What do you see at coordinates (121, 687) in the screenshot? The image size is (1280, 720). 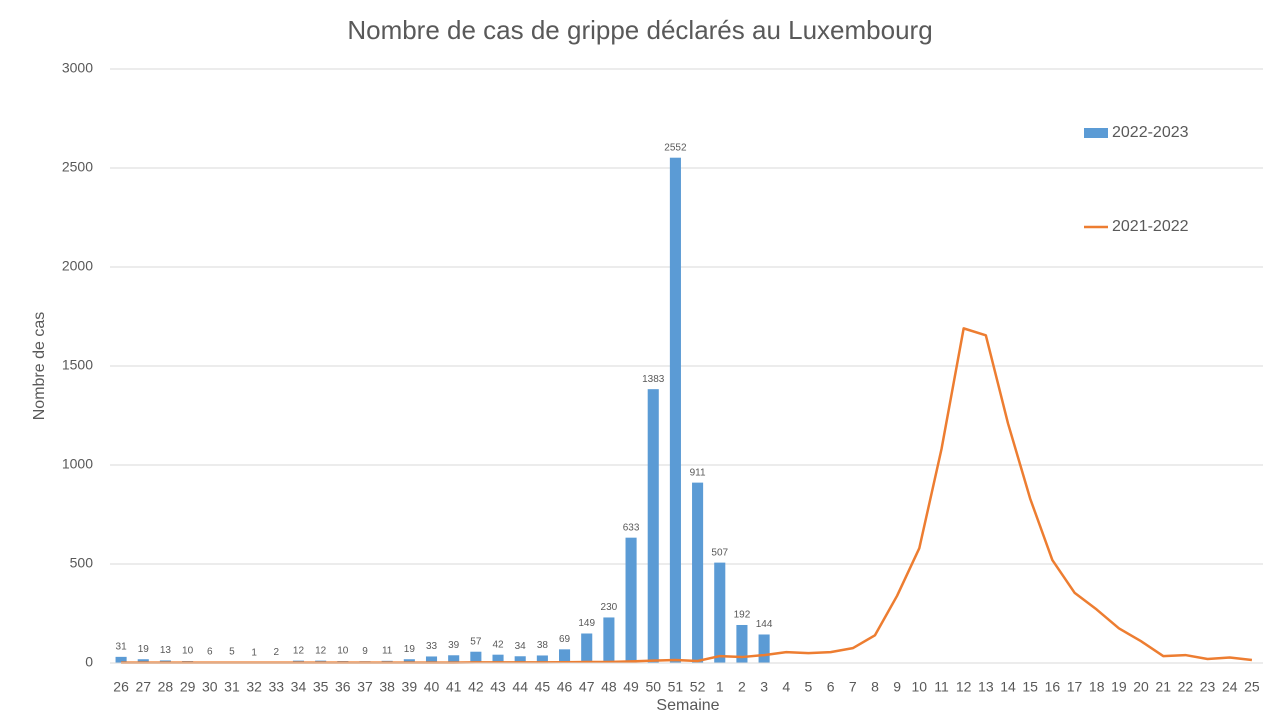 I see `x-tick-label: 26` at bounding box center [121, 687].